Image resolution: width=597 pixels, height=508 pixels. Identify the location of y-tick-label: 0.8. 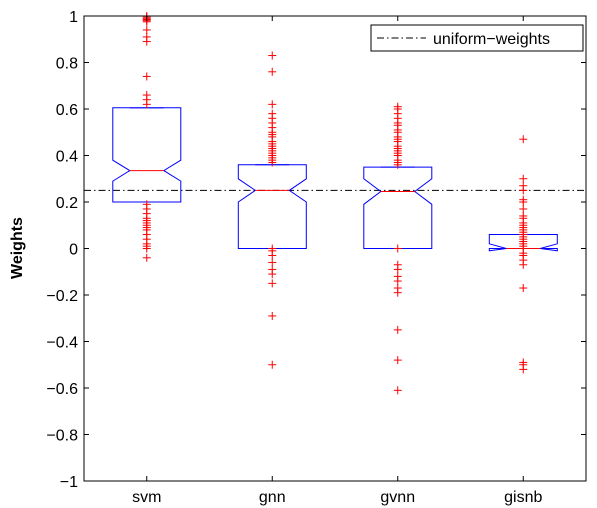
(67, 64).